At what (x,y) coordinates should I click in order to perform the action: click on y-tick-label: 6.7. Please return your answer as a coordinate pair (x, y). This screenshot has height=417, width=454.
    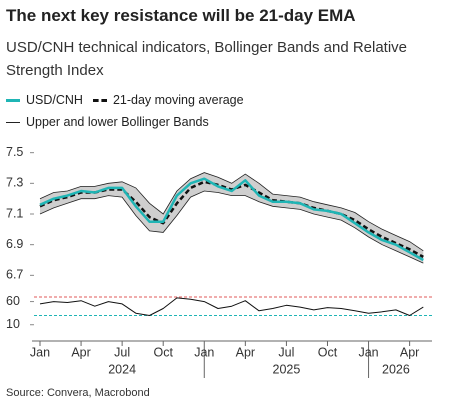
    Looking at the image, I should click on (14, 275).